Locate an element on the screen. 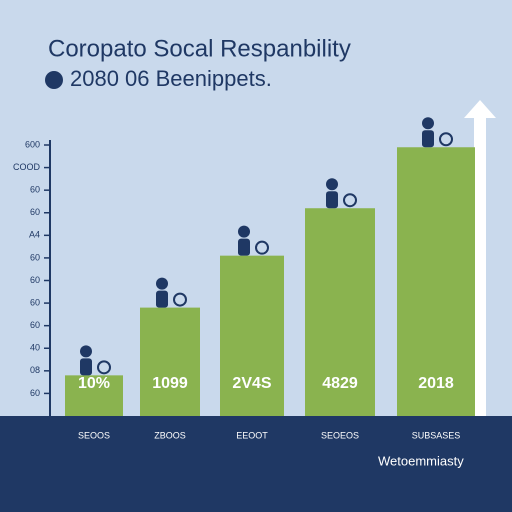 Image resolution: width=512 pixels, height=512 pixels. bar-label: 2V4S is located at coordinates (251, 383).